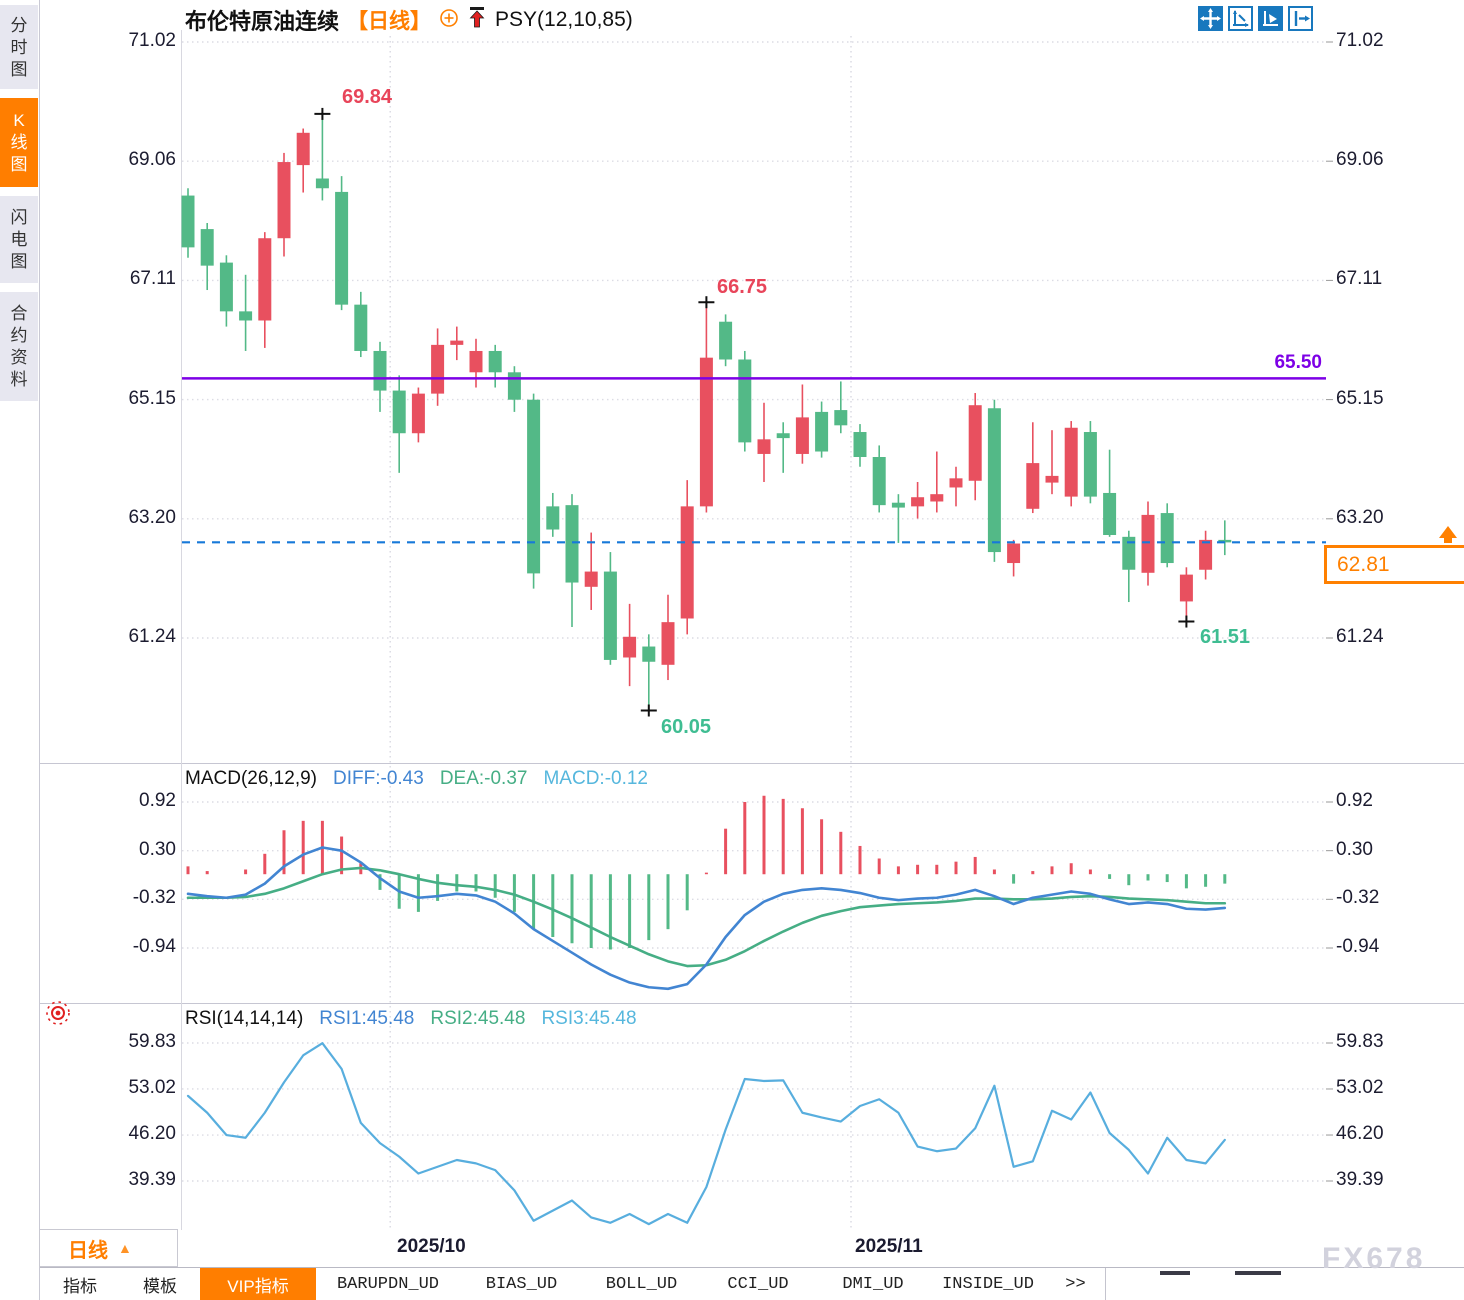  I want to click on period-selector: 日线 ▲, so click(108, 1248).